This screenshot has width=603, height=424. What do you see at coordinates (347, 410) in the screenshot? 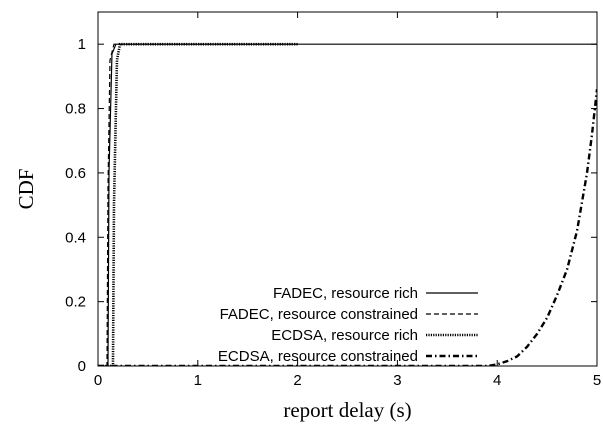
I see `x-axis-title: report delay (s)` at bounding box center [347, 410].